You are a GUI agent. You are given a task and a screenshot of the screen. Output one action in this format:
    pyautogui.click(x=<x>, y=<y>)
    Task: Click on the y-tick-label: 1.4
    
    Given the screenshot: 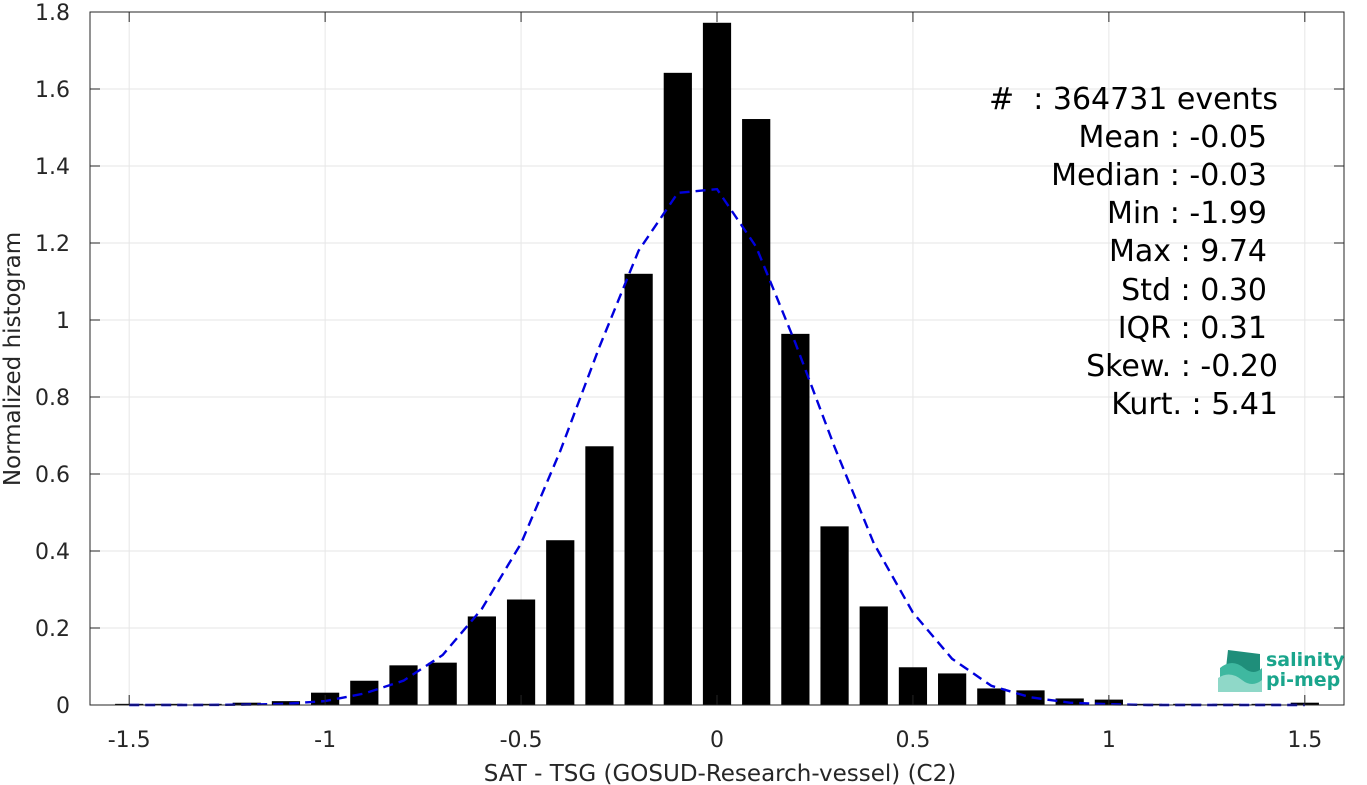 What is the action you would take?
    pyautogui.click(x=52, y=167)
    